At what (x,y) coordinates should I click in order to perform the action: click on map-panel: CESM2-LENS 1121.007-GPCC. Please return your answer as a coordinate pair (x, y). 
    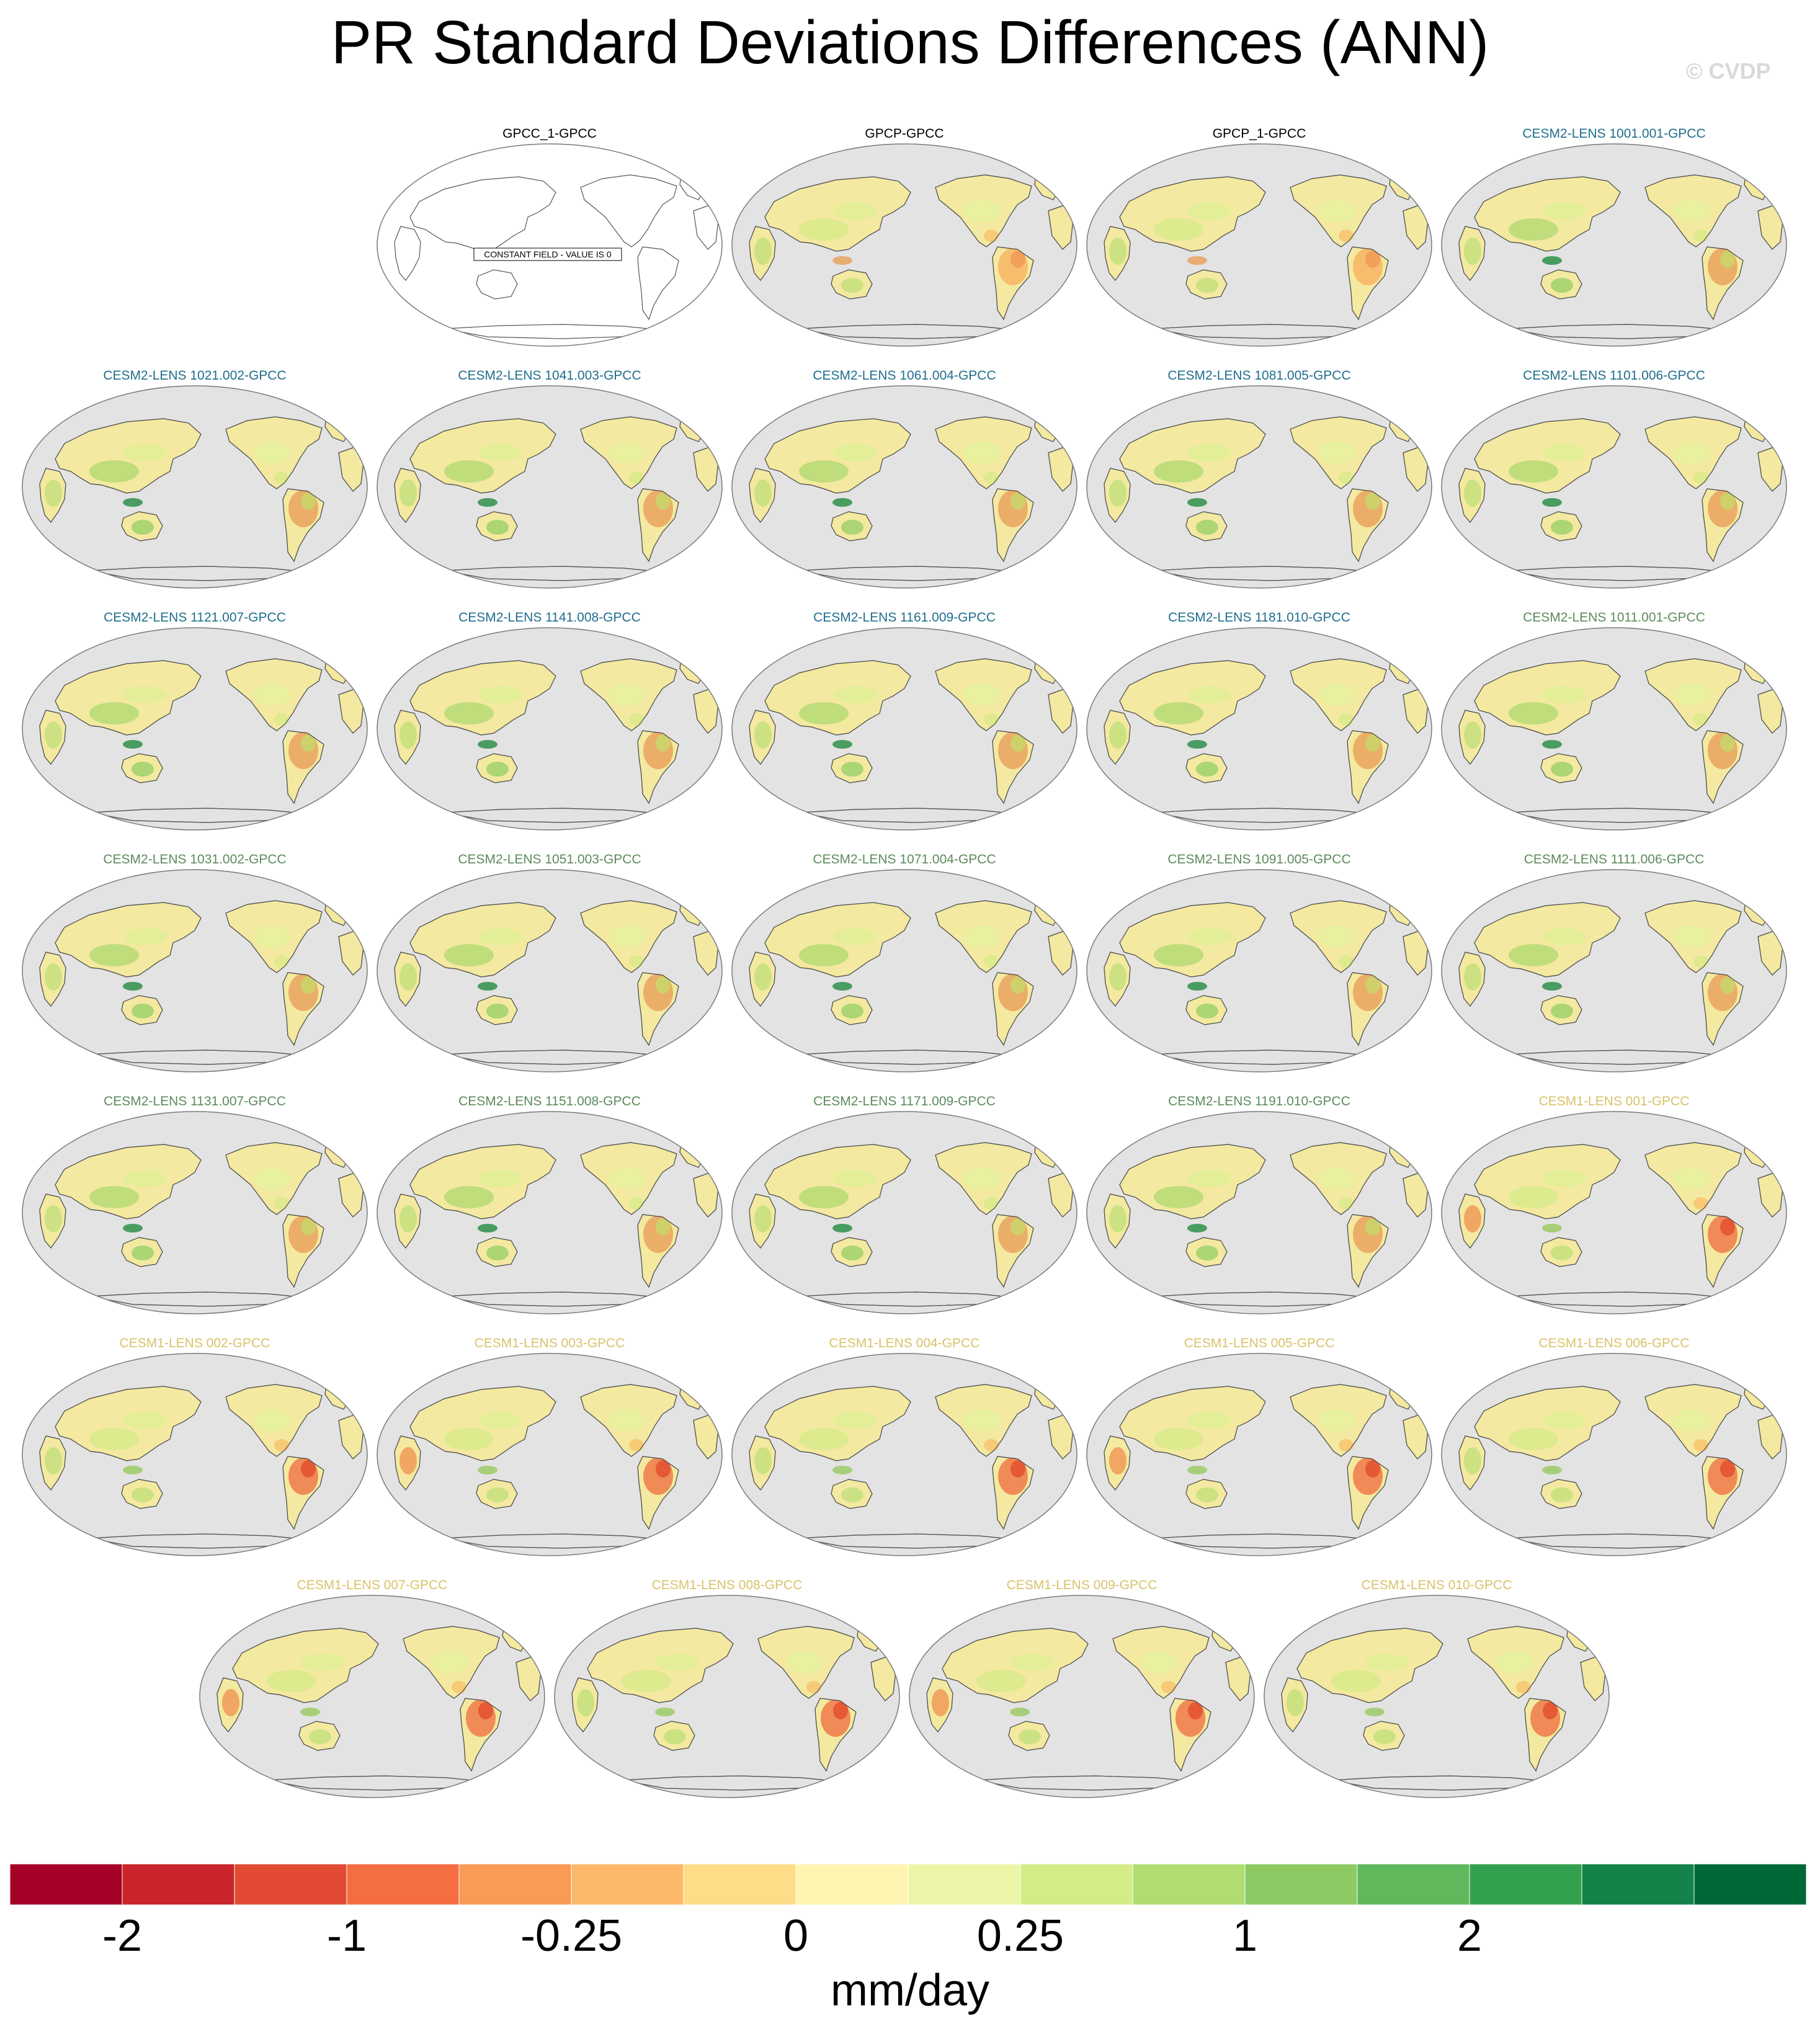
    Looking at the image, I should click on (194, 728).